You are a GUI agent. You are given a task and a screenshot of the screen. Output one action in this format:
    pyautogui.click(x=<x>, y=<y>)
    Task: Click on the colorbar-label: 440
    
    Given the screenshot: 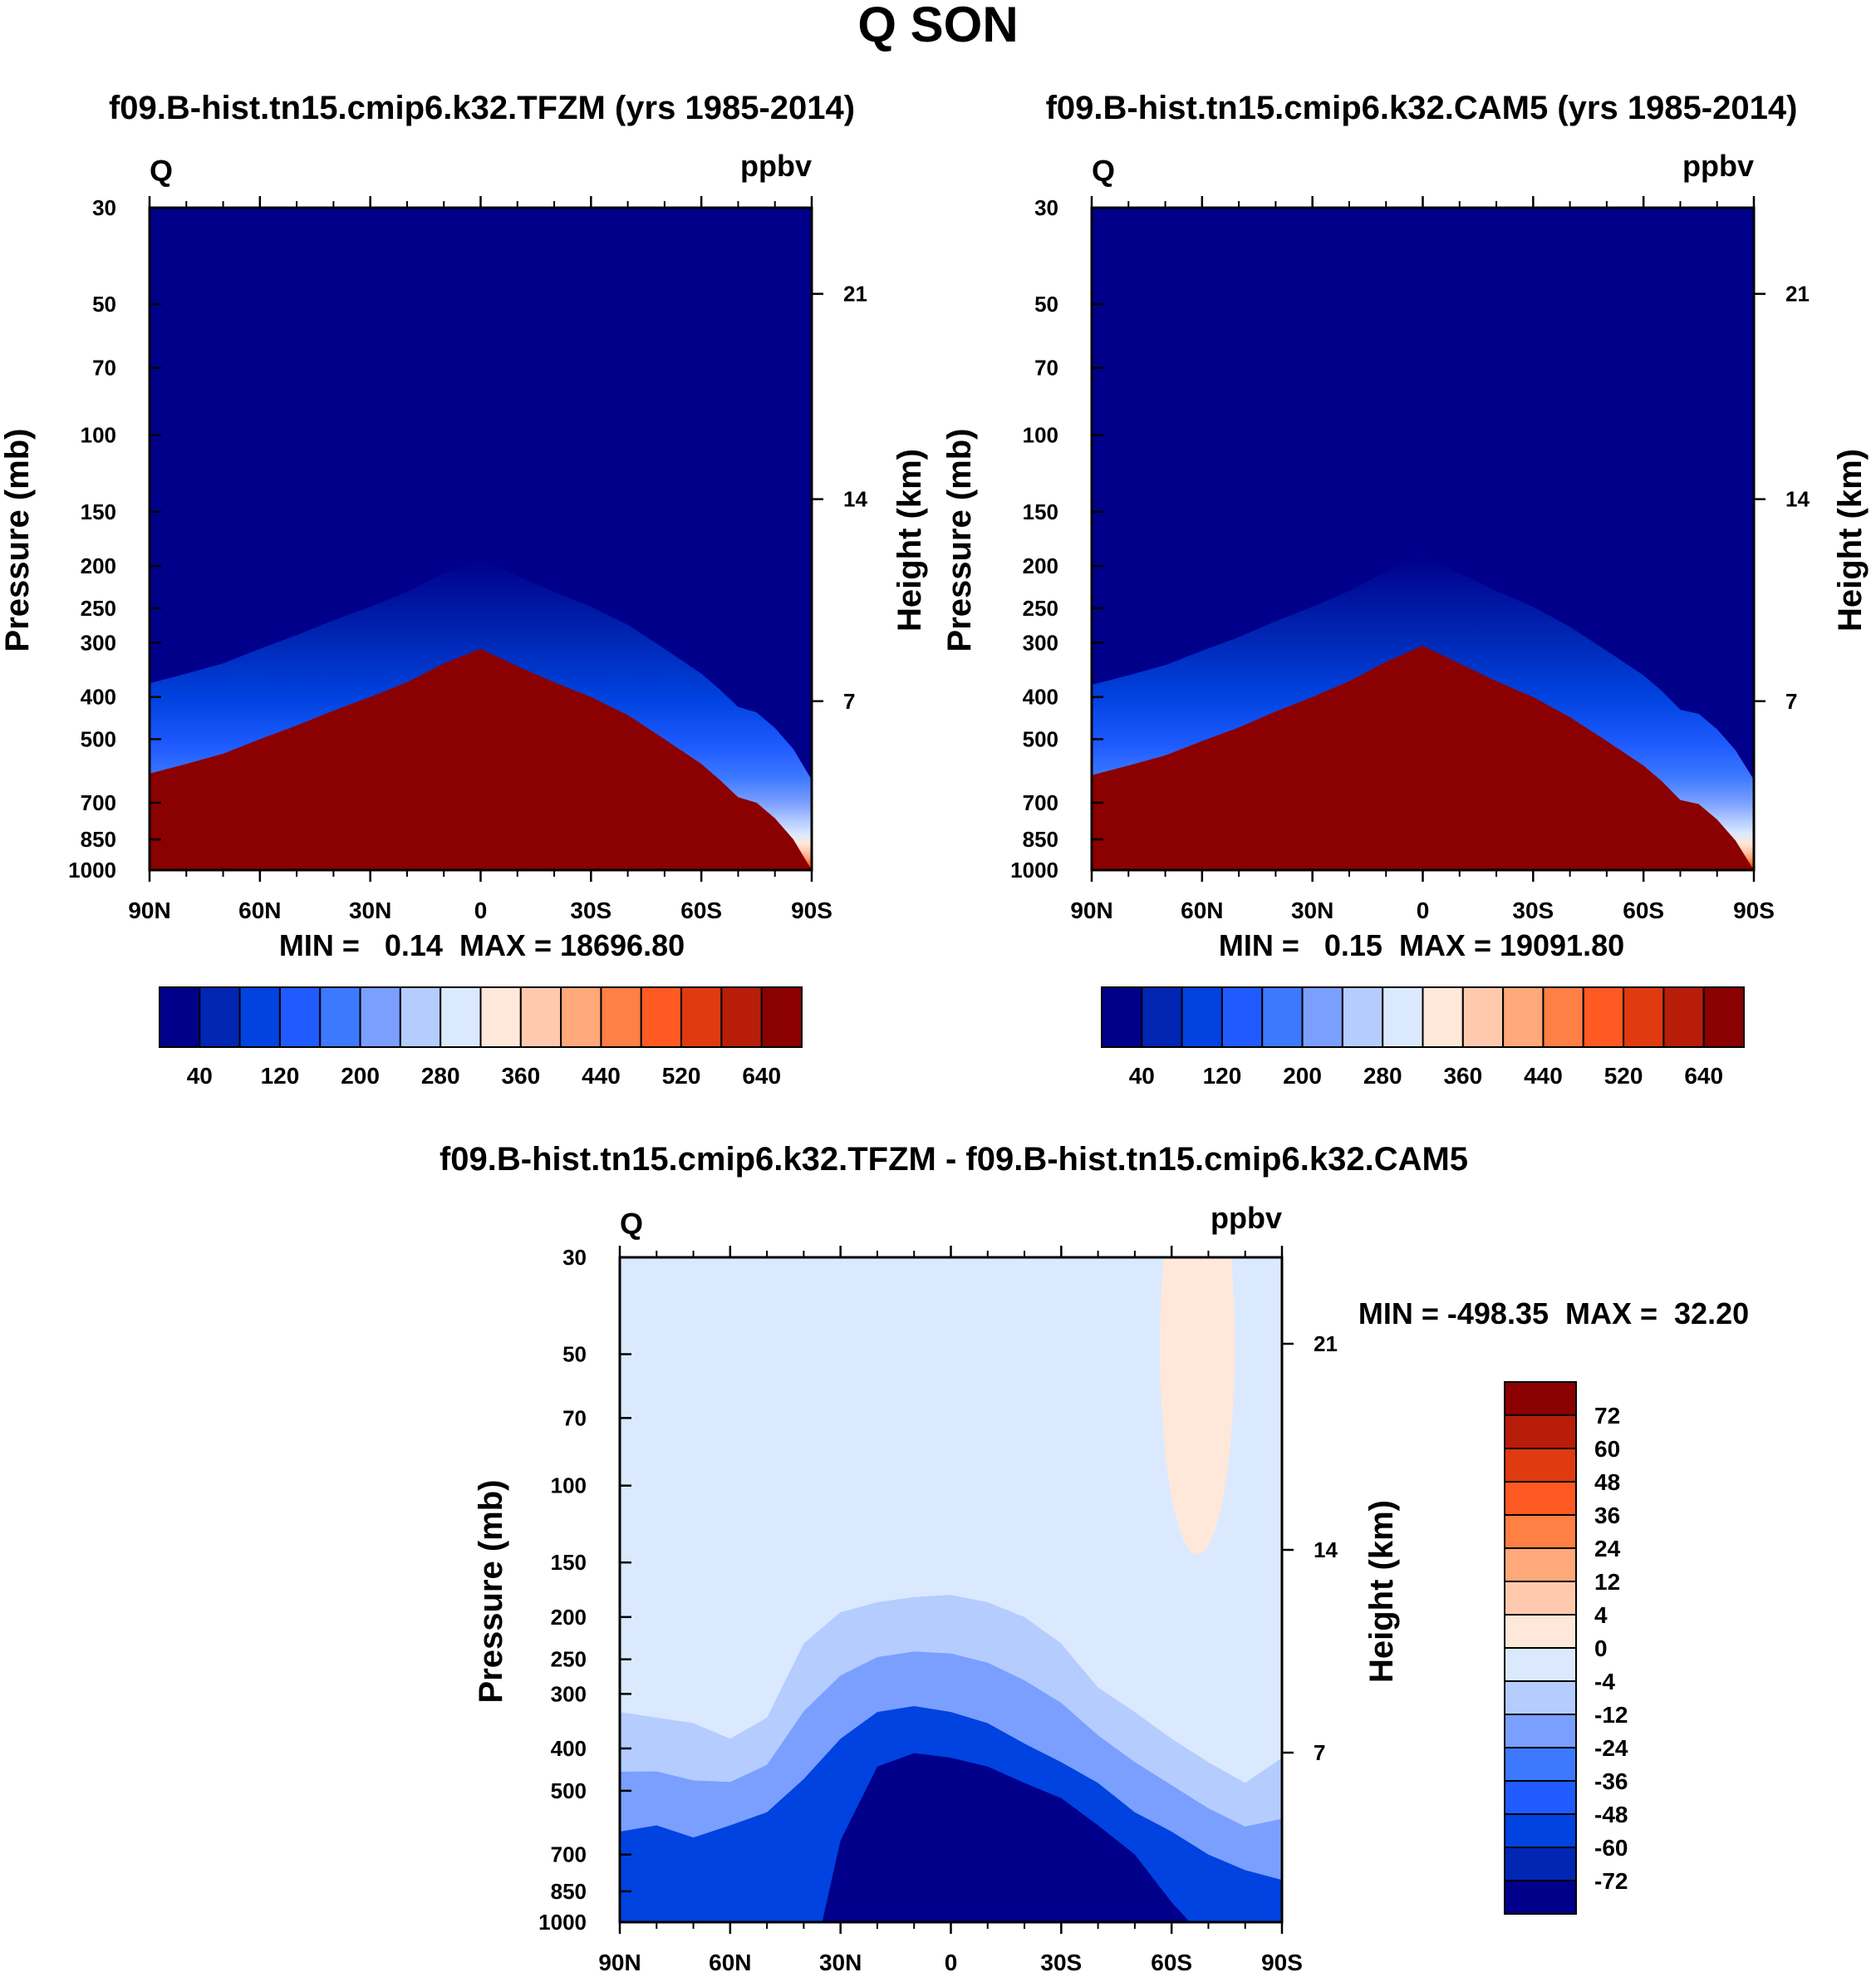 What is the action you would take?
    pyautogui.click(x=1543, y=1076)
    